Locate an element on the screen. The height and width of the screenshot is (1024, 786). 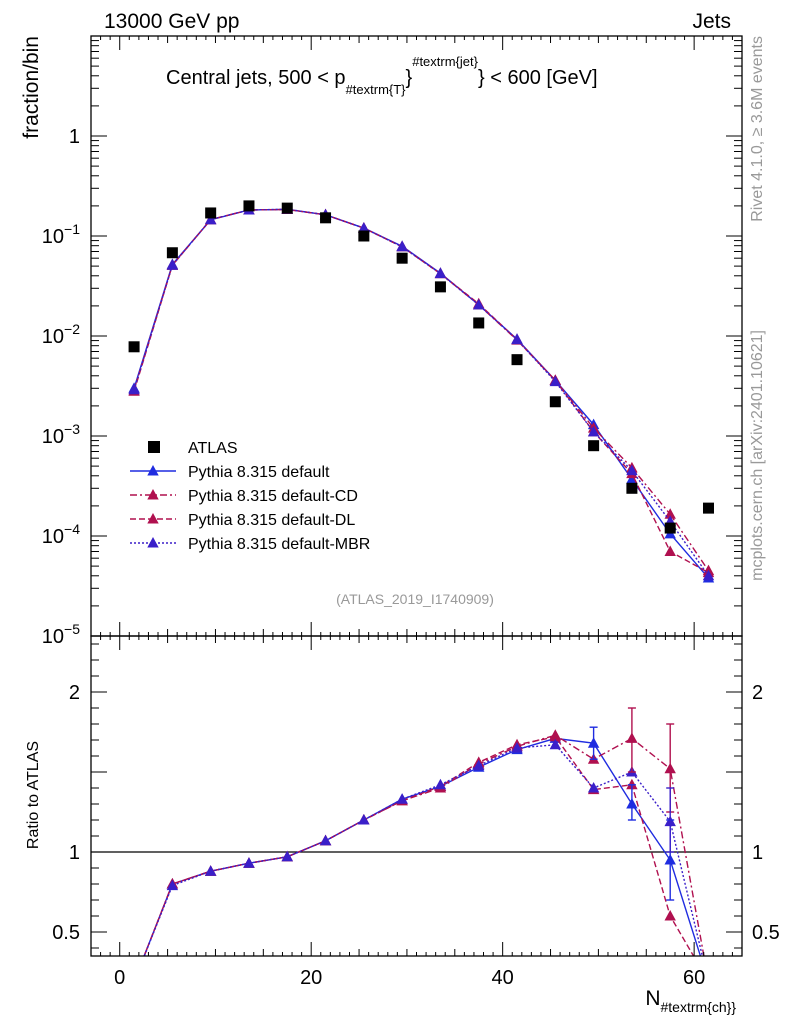
analysis-id: (ATLAS_2019_I1740909) is located at coordinates (415, 599).